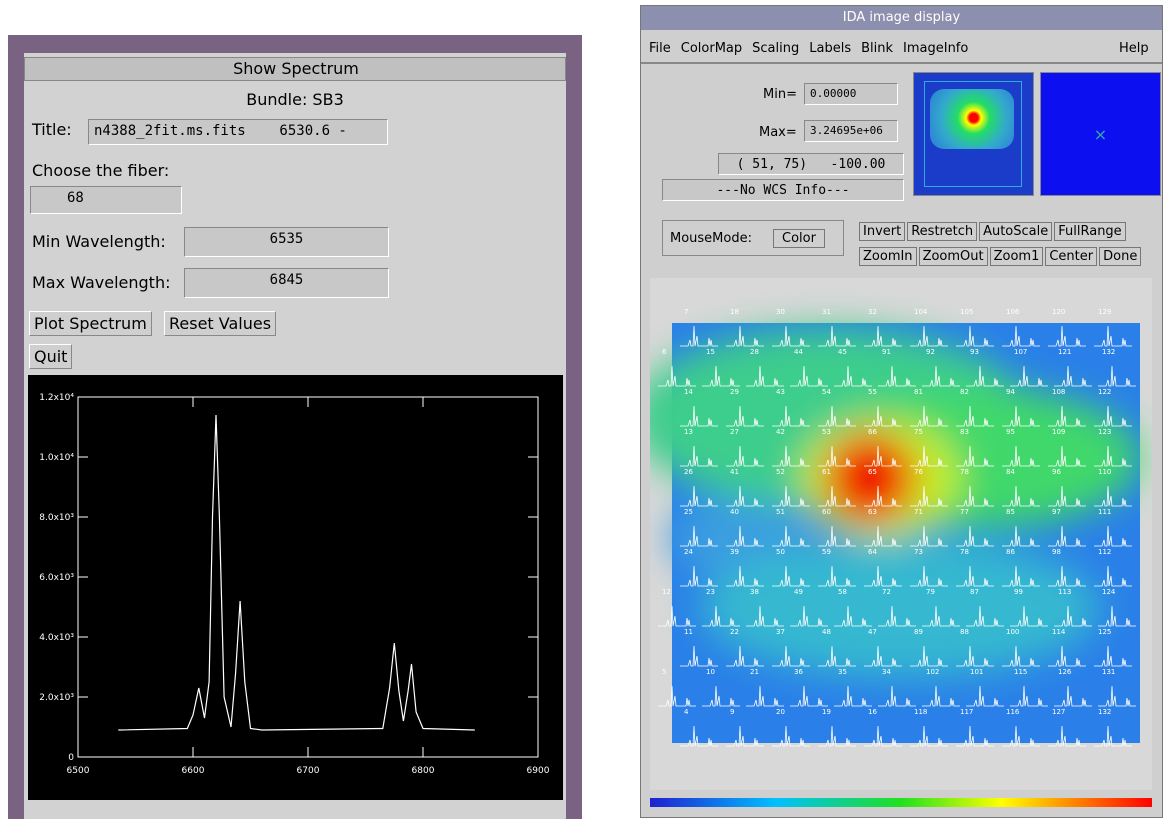 The height and width of the screenshot is (819, 1164). What do you see at coordinates (780, 392) in the screenshot?
I see `fiber-label: 43` at bounding box center [780, 392].